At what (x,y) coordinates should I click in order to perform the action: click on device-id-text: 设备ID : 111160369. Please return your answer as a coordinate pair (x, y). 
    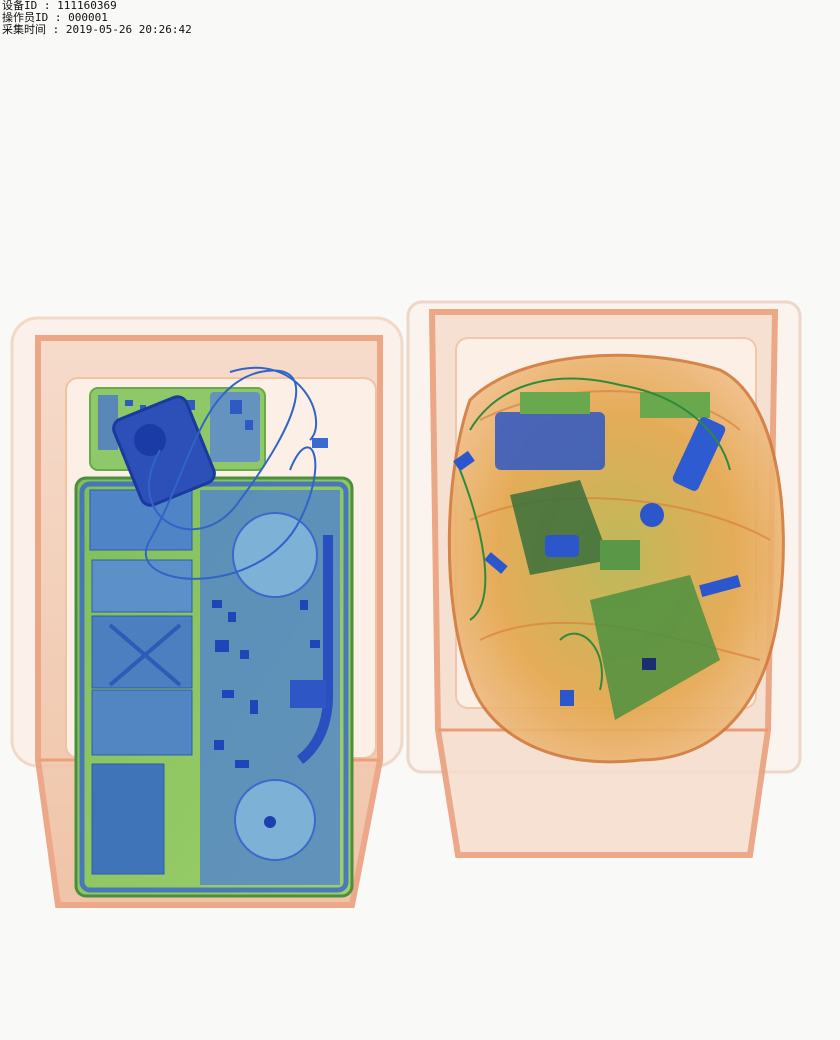
    Looking at the image, I should click on (59, 6).